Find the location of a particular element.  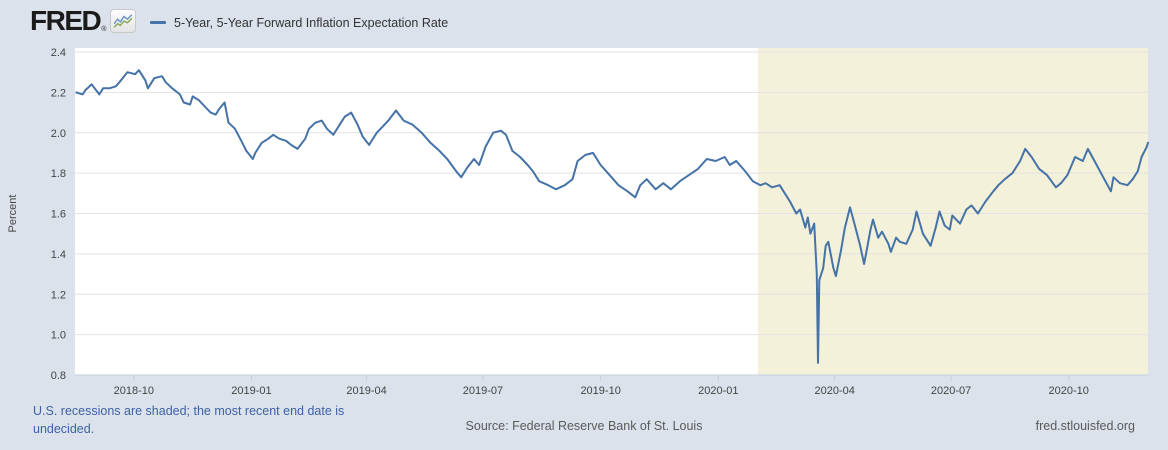

fred-site-link: fred.stlouisfed.org is located at coordinates (1085, 426).